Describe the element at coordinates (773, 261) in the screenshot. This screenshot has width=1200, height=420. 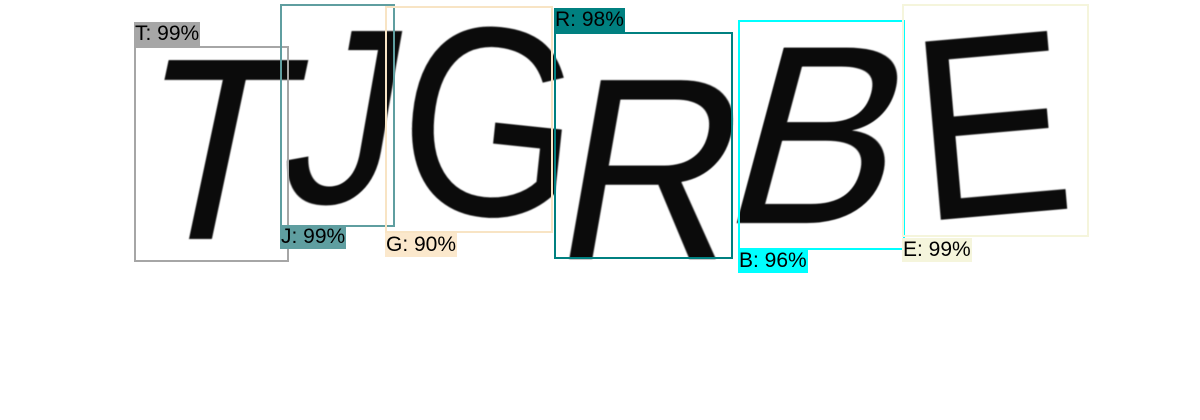
I see `detection-label-b: B: 96%` at that location.